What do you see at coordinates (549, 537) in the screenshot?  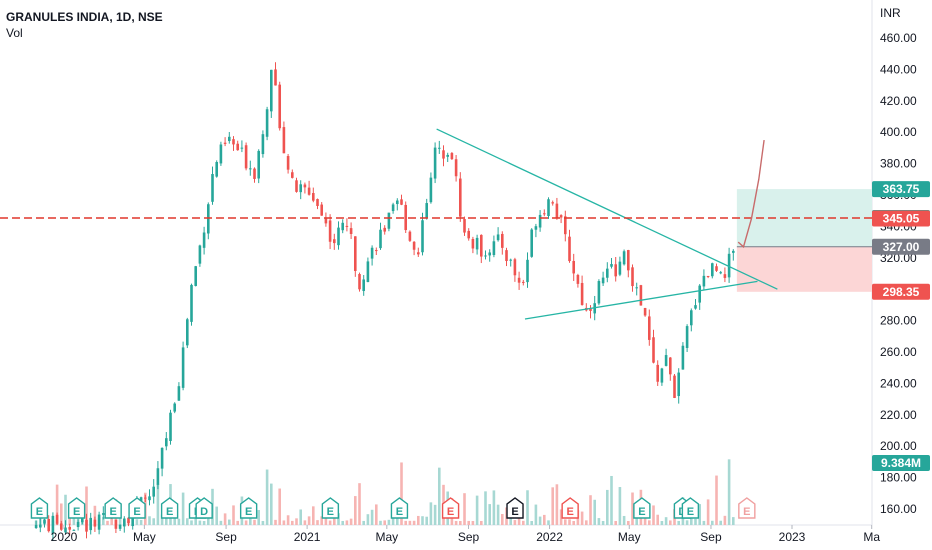 I see `x-tick-label: 2022` at bounding box center [549, 537].